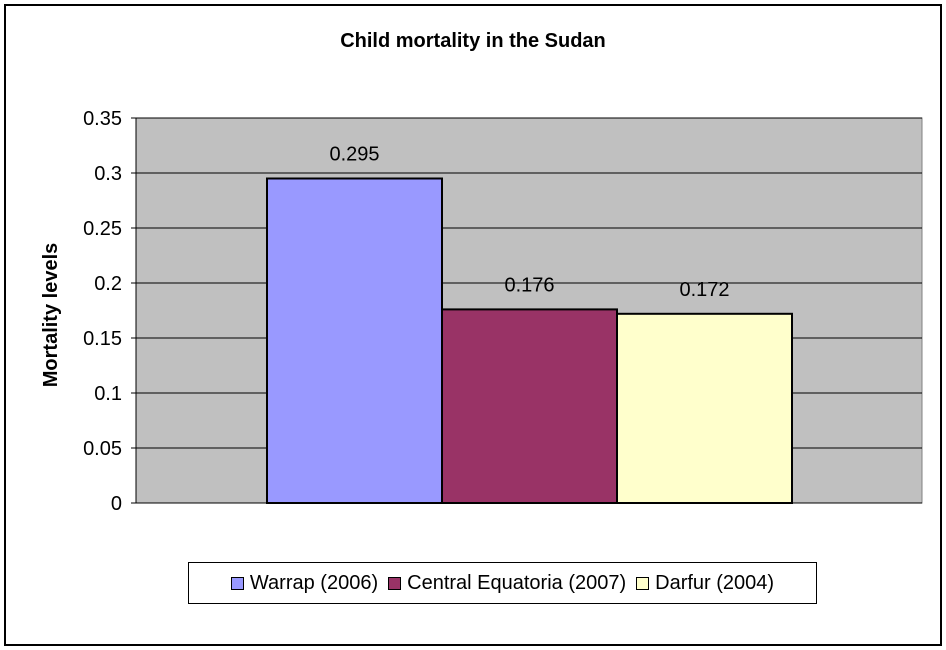 The width and height of the screenshot is (946, 650). Describe the element at coordinates (517, 582) in the screenshot. I see `legend-label-central-equatoria: Central Equatoria (2007)` at that location.